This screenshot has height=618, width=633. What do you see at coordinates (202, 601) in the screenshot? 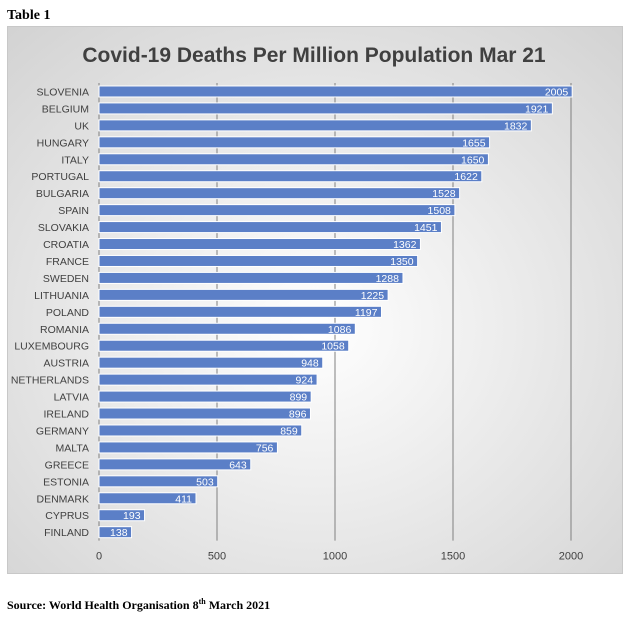
I see `source-superscript: th` at bounding box center [202, 601].